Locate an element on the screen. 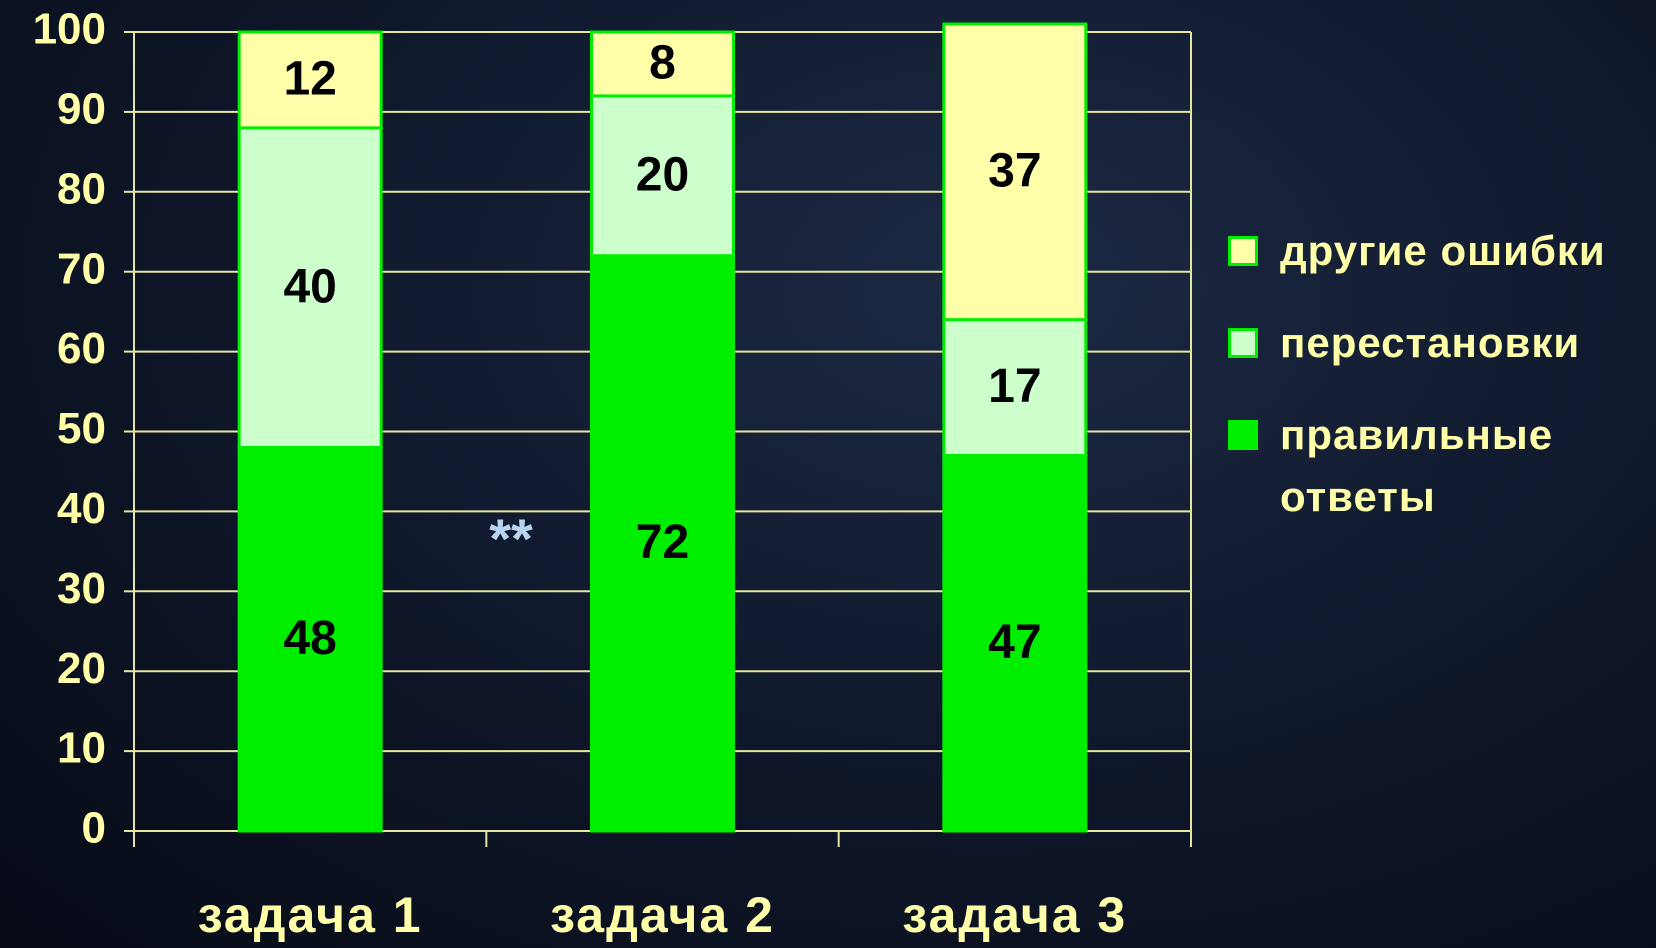  y-tick-label: 40 is located at coordinates (81, 508).